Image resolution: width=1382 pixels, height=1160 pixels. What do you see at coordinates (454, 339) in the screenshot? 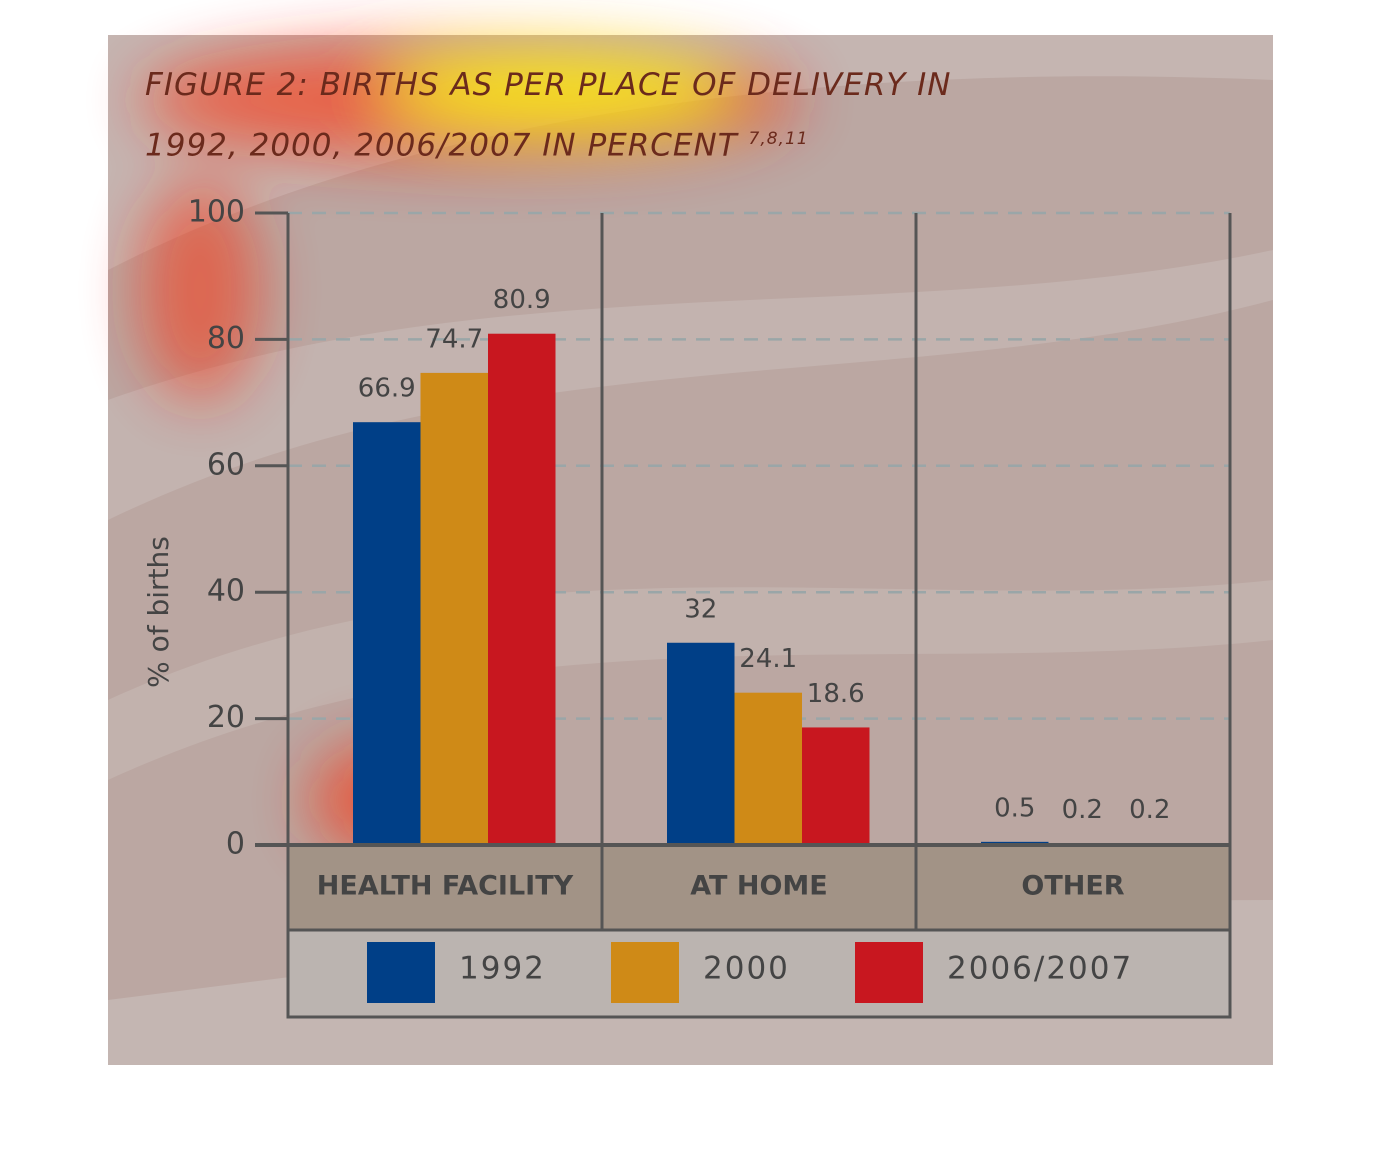
I see `value-label: 74.7` at bounding box center [454, 339].